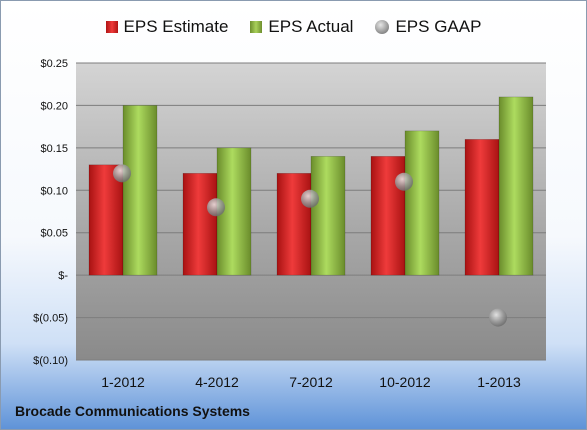 The image size is (587, 430). What do you see at coordinates (54, 234) in the screenshot?
I see `y-tick-label: $0.05` at bounding box center [54, 234].